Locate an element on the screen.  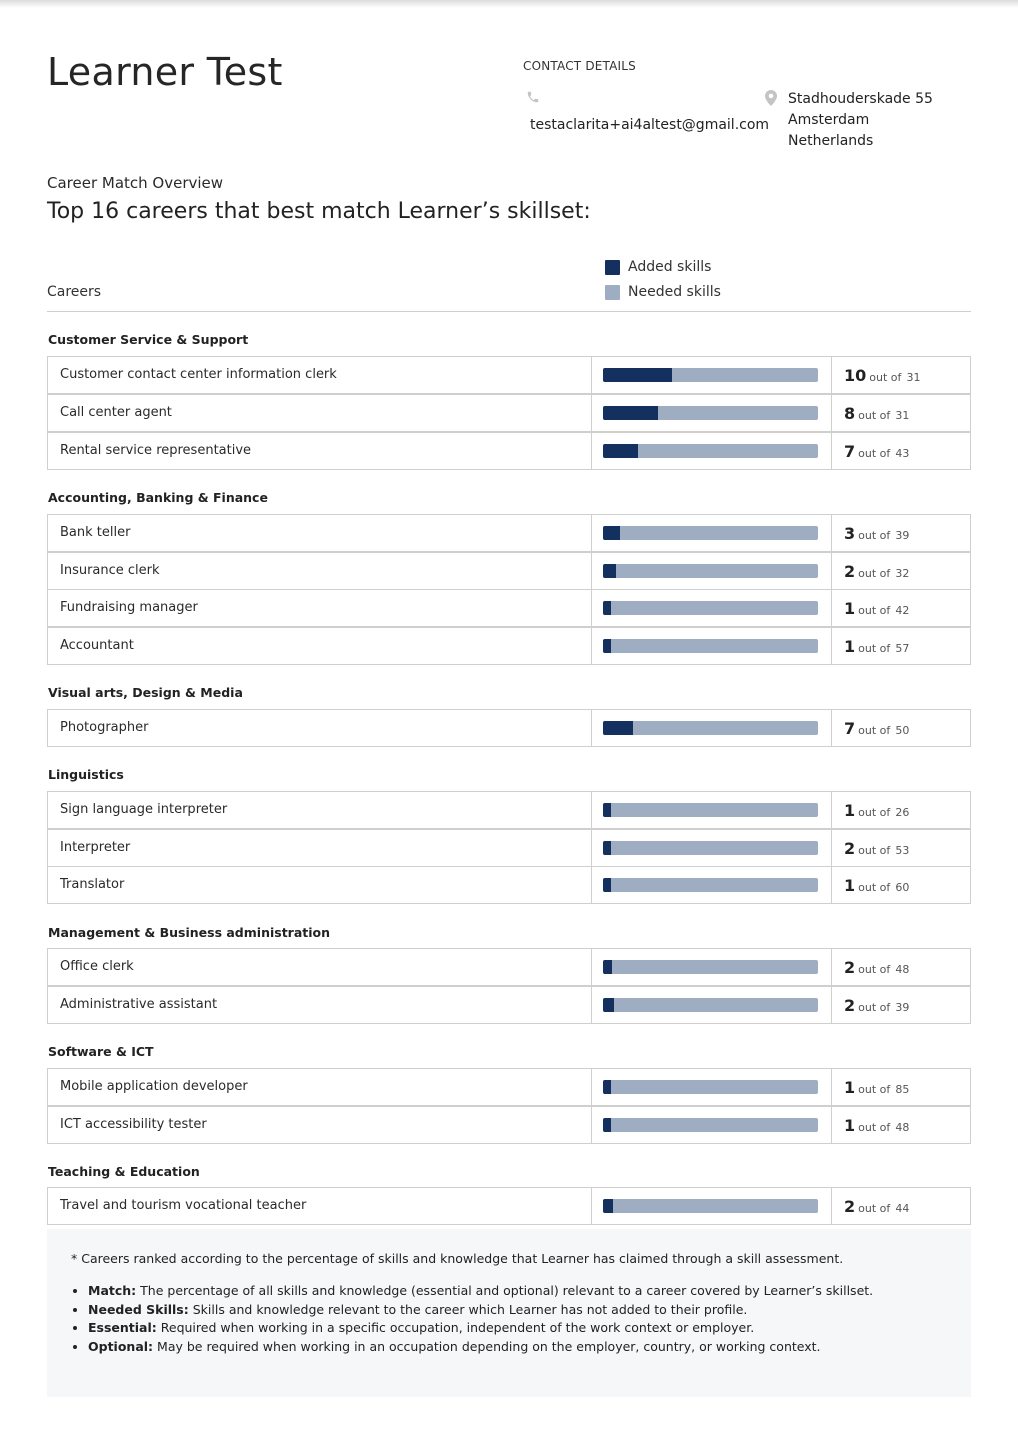
overview-label: Career Match Overview is located at coordinates (135, 183).